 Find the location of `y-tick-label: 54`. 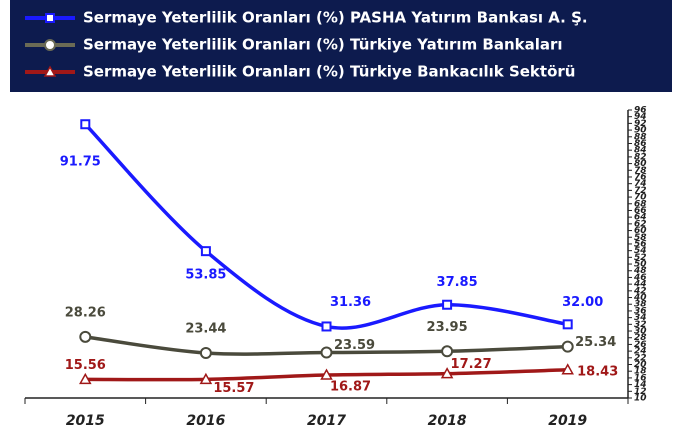

y-tick-label: 54 is located at coordinates (640, 251).